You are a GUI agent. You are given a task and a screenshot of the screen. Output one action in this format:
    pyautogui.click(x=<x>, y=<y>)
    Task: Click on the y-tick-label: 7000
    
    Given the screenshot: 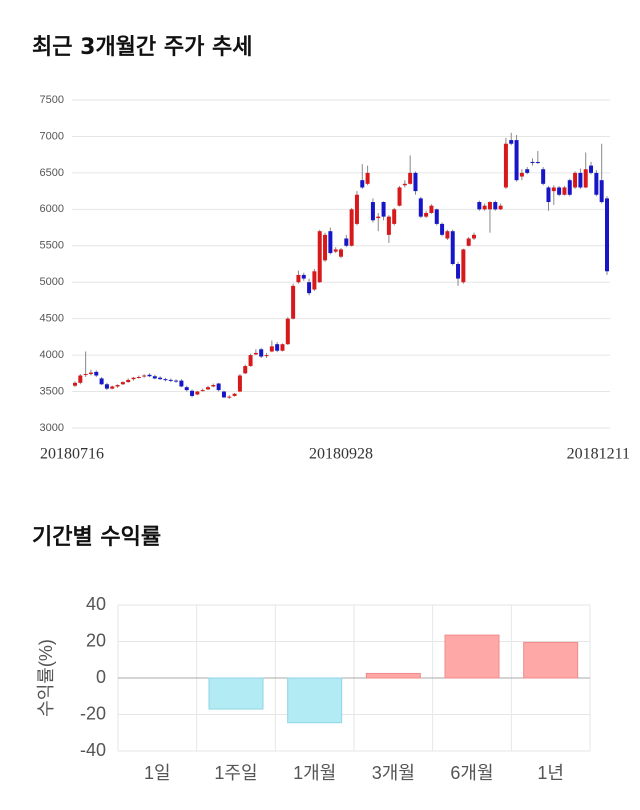 What is the action you would take?
    pyautogui.click(x=52, y=136)
    